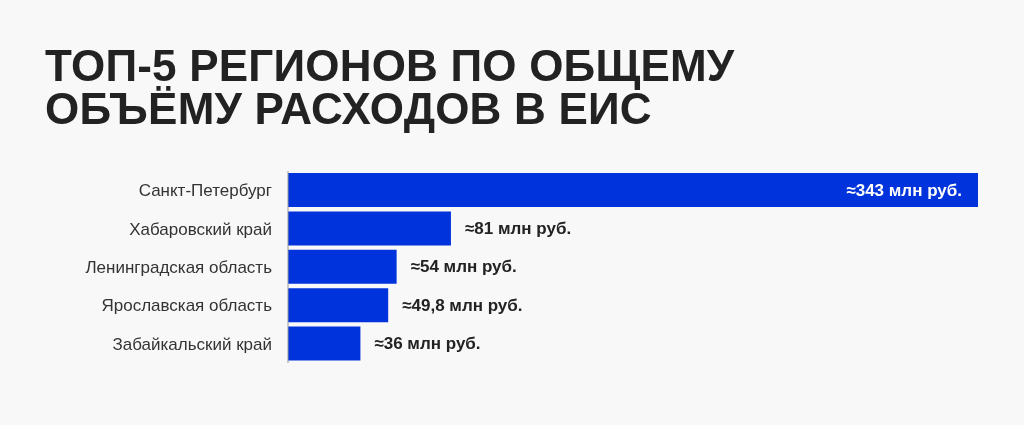 This screenshot has width=1024, height=425. Describe the element at coordinates (192, 344) in the screenshot. I see `y-tick-label: Забайкальский край` at that location.